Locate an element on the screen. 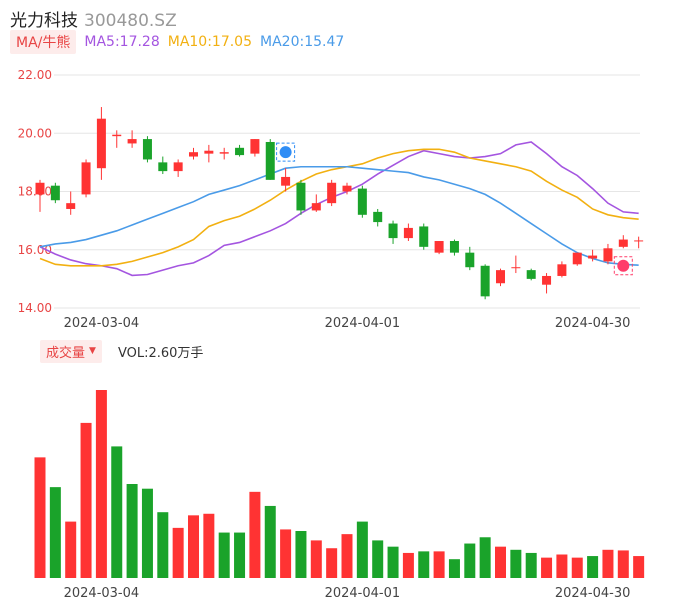  ma20-label: MA20:15.47 is located at coordinates (302, 42).